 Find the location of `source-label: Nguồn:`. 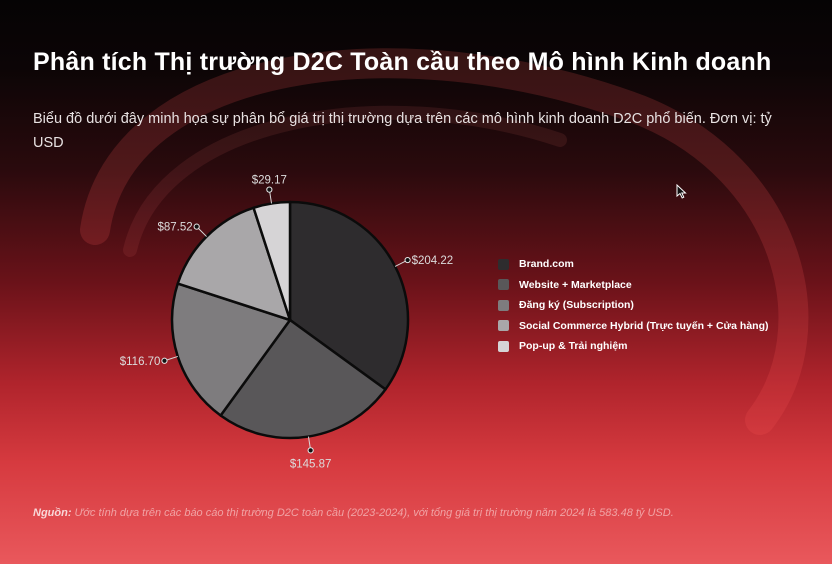

source-label: Nguồn: is located at coordinates (52, 513).